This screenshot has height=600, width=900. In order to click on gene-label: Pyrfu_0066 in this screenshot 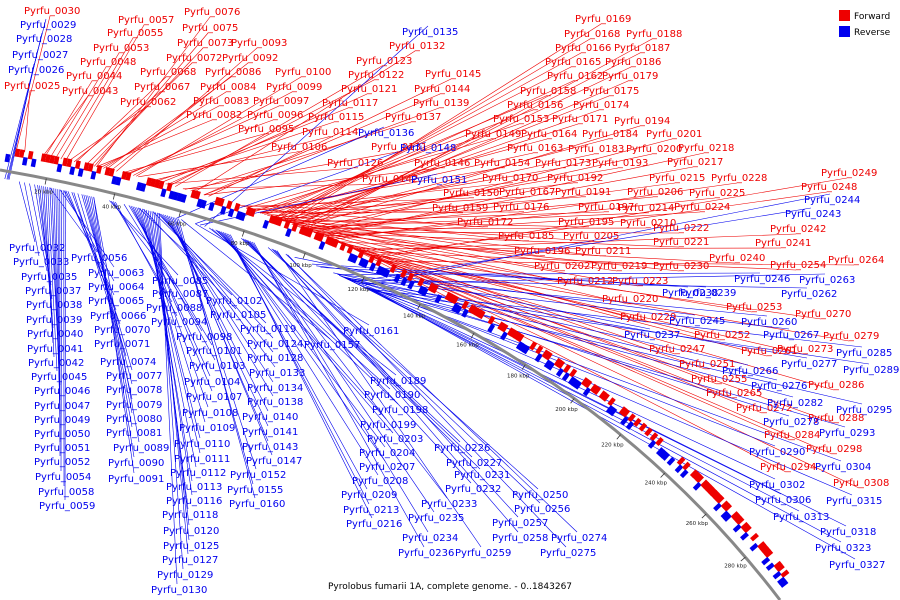, I will do `click(118, 316)`.